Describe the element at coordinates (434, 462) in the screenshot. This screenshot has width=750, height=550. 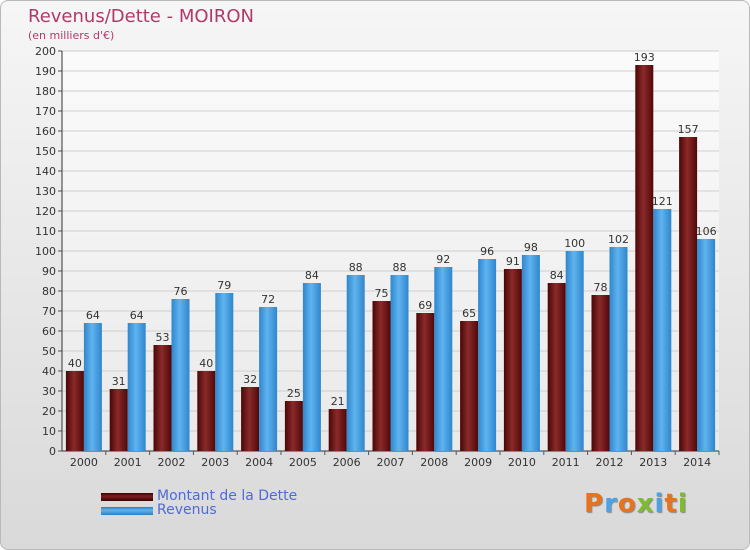
I see `x-tick-label: 2008` at that location.